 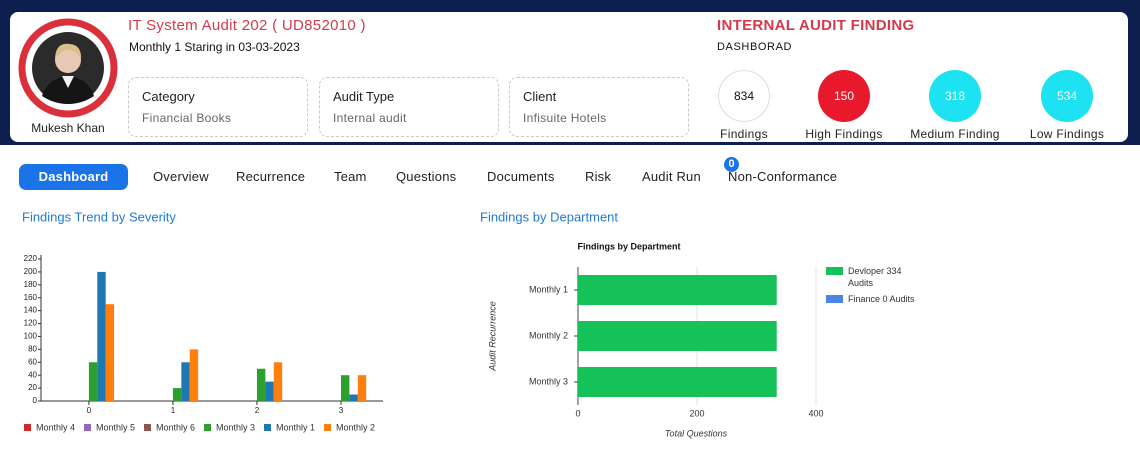 I want to click on stat-label: Findings, so click(x=744, y=134).